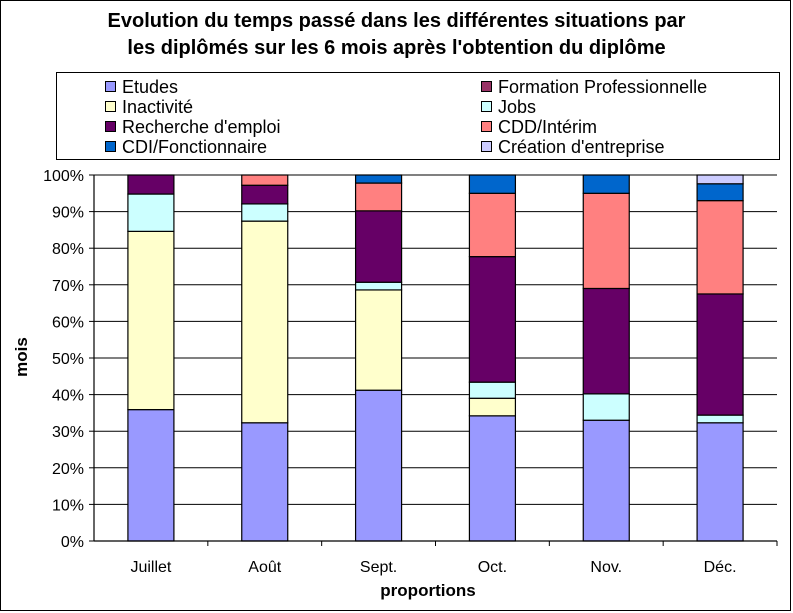  I want to click on legend-label: CDD/Intérim, so click(548, 127).